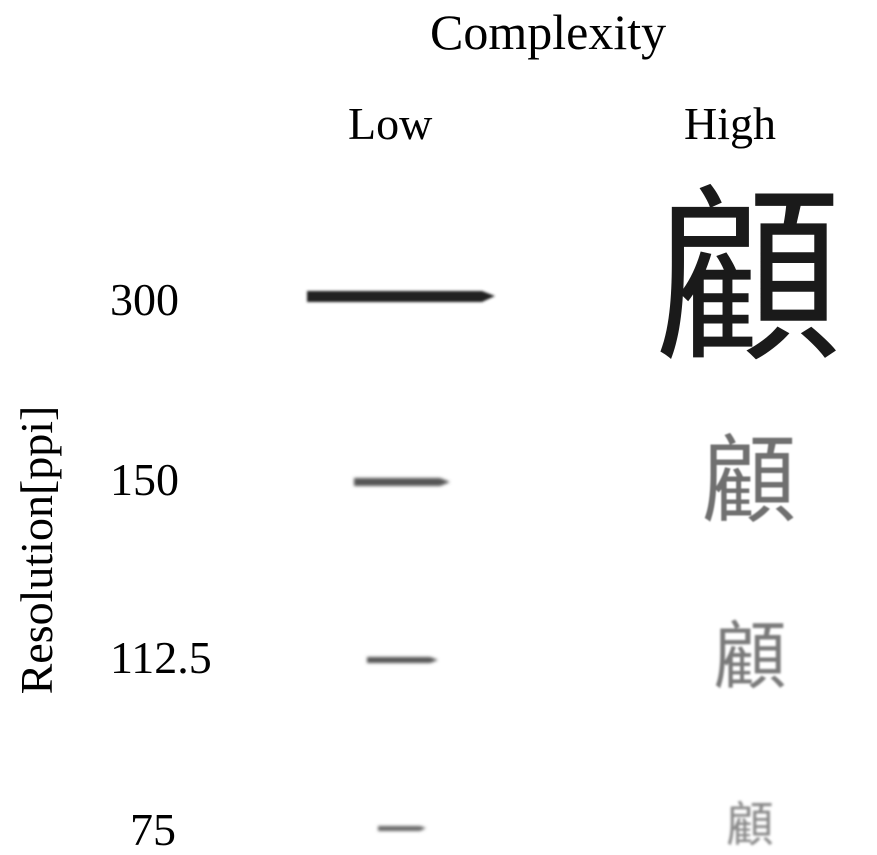 Image resolution: width=877 pixels, height=855 pixels. Describe the element at coordinates (153, 829) in the screenshot. I see `row-label-75: 75` at that location.